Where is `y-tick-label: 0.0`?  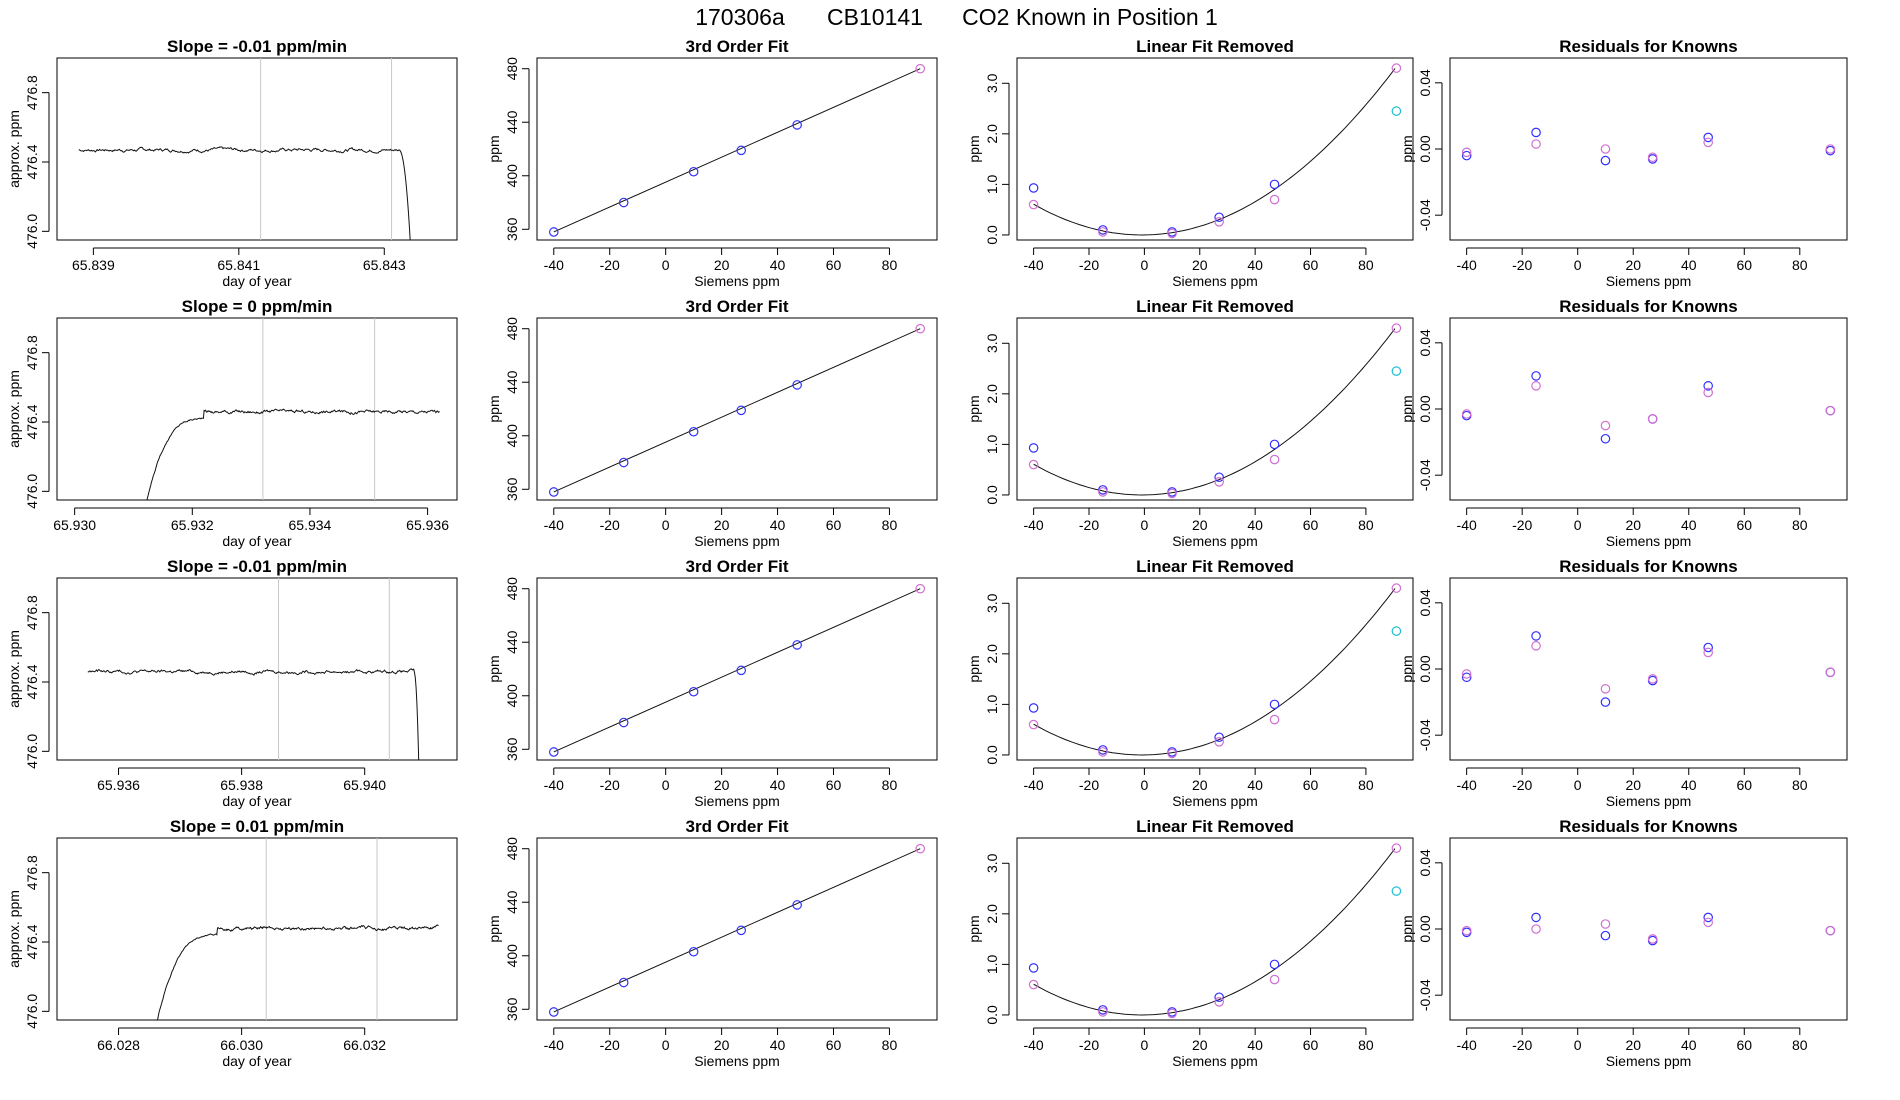
y-tick-label: 0.0 is located at coordinates (992, 495).